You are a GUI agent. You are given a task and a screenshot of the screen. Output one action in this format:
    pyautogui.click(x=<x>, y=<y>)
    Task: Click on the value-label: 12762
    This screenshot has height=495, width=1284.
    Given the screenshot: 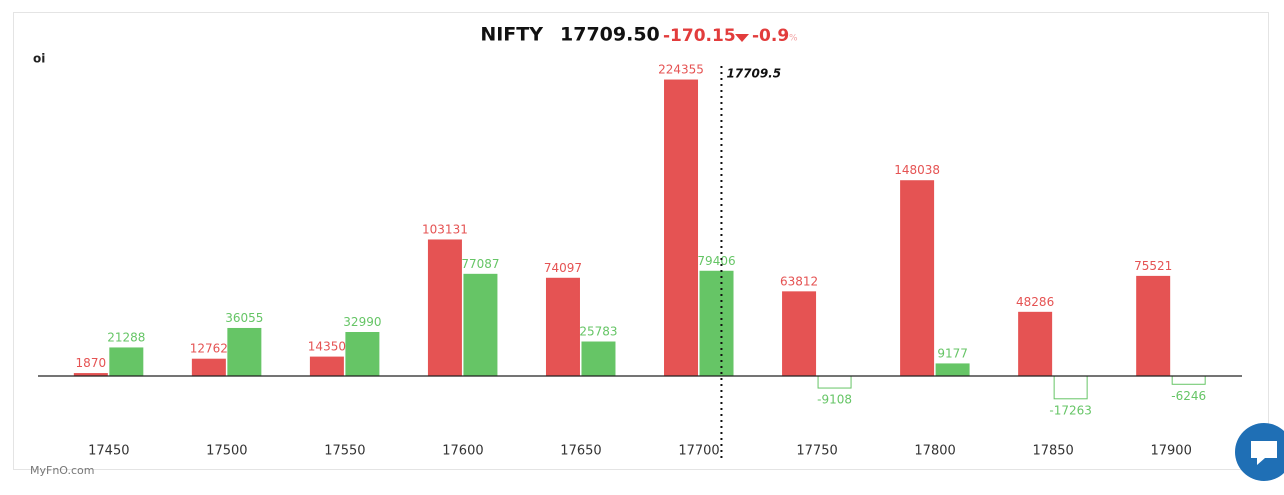 What is the action you would take?
    pyautogui.click(x=209, y=349)
    